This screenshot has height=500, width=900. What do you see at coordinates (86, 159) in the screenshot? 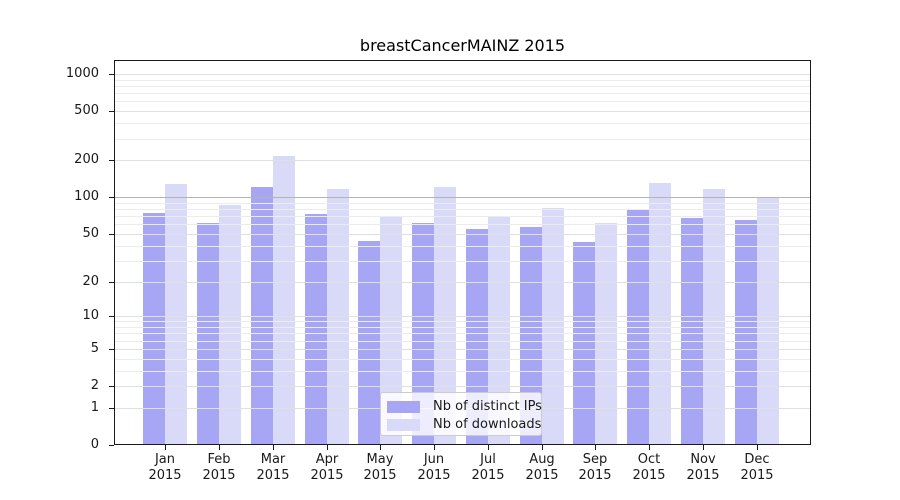
I see `y-tick-label: 200` at bounding box center [86, 159].